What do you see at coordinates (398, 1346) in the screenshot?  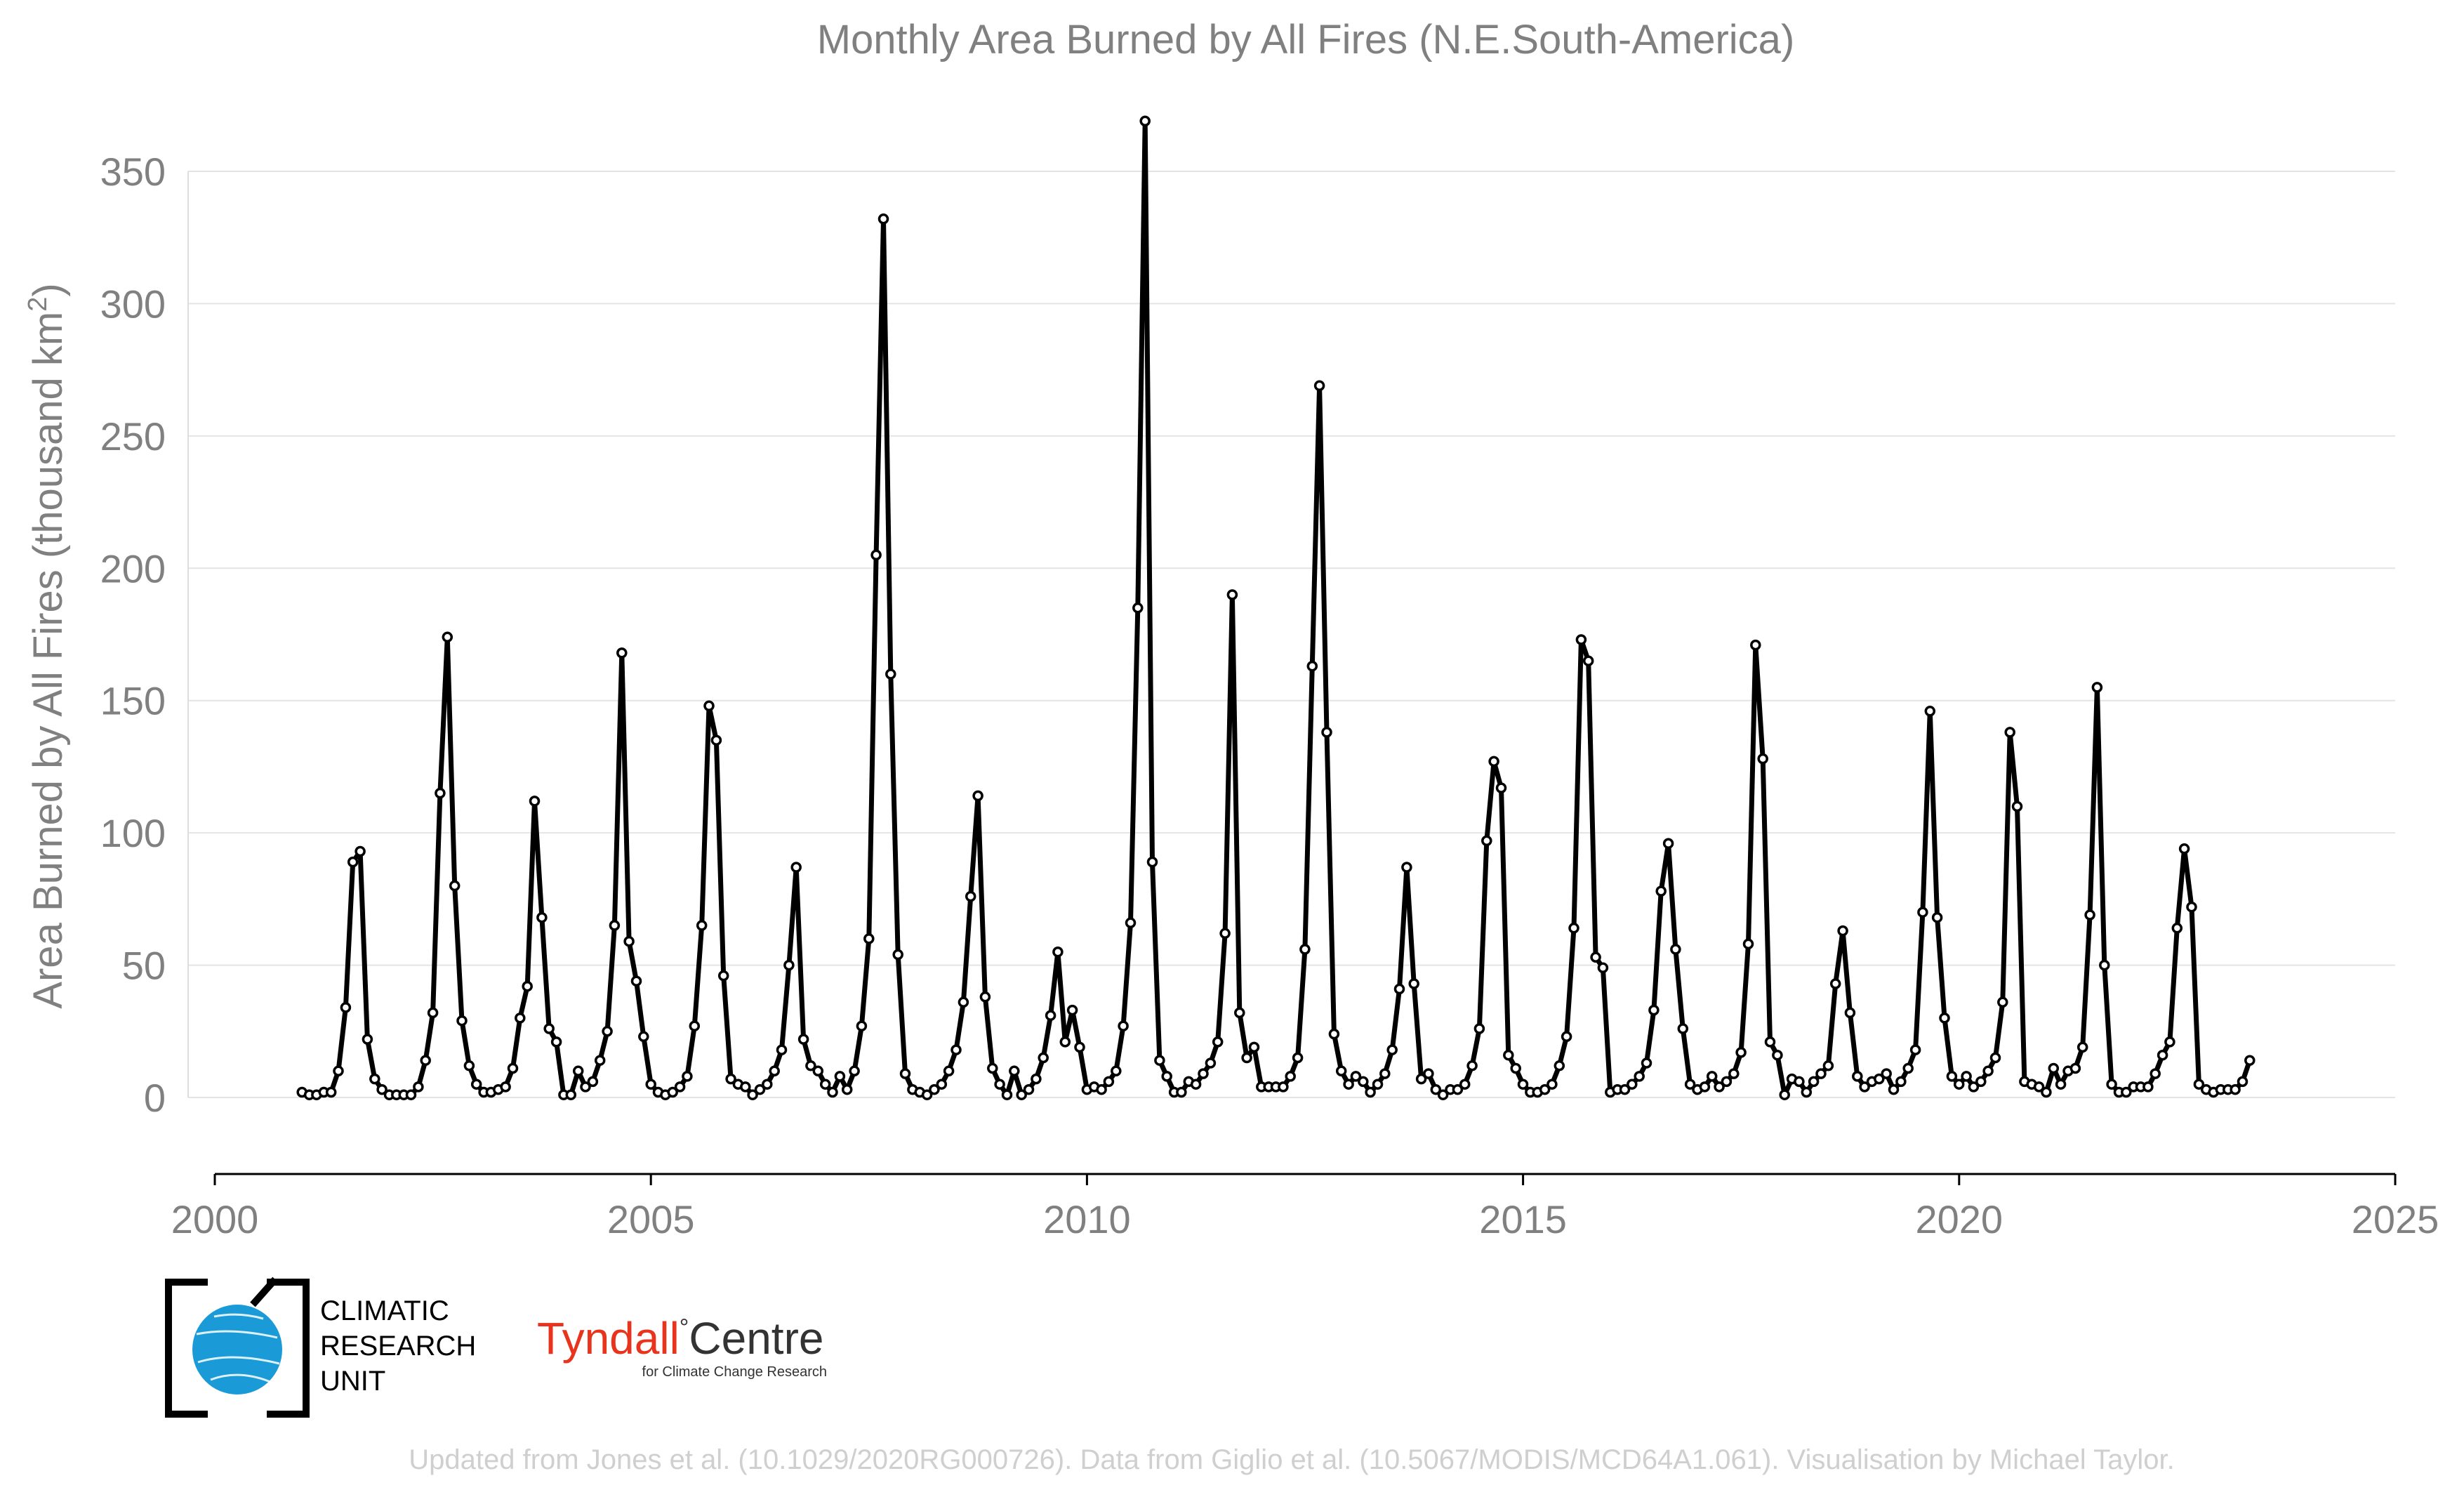 I see `cru-logo-line-2: RESEARCH` at bounding box center [398, 1346].